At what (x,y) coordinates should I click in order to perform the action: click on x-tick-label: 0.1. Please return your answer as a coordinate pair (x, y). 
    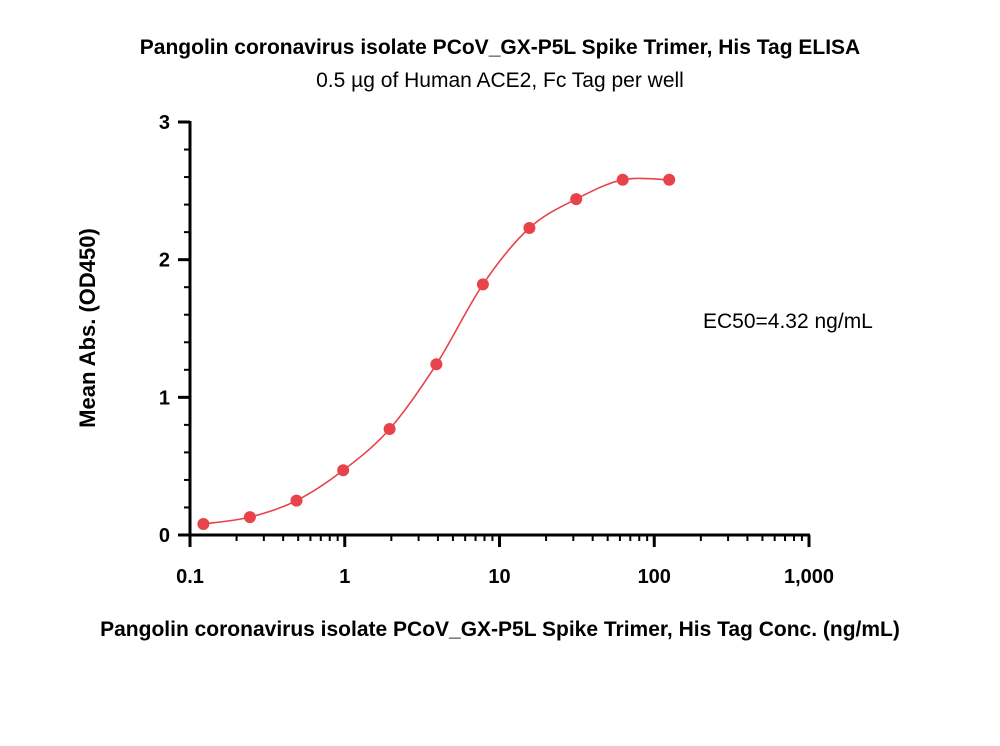
    Looking at the image, I should click on (190, 577).